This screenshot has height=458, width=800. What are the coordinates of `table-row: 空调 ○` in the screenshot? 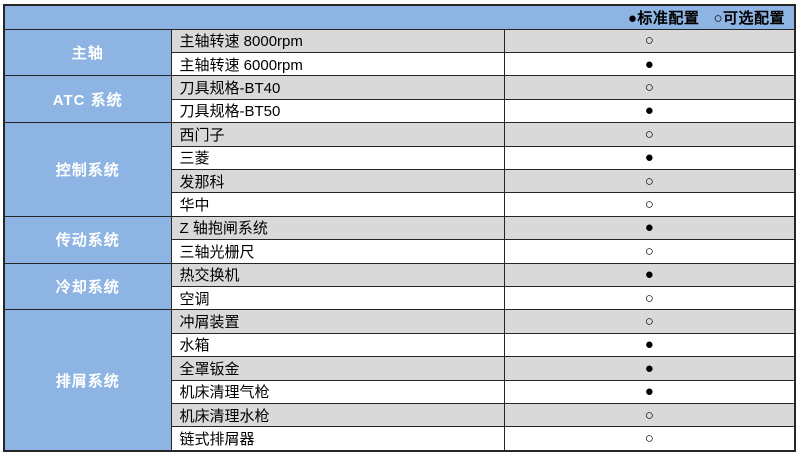 It's located at (400, 298).